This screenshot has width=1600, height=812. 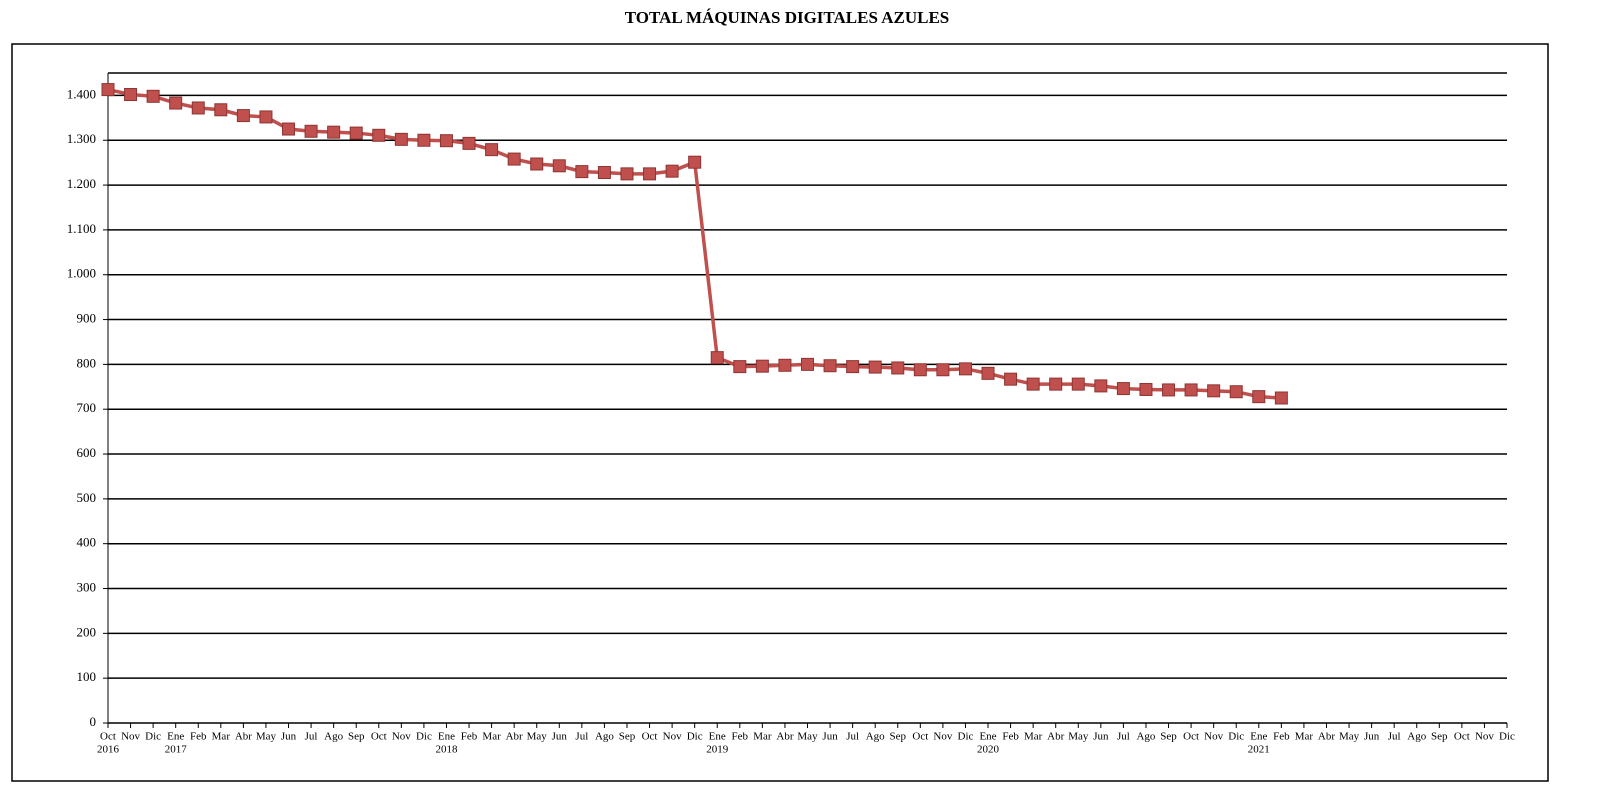 What do you see at coordinates (787, 17) in the screenshot?
I see `chart-title: TOTAL MÁQUINAS DIGITALES AZULES` at bounding box center [787, 17].